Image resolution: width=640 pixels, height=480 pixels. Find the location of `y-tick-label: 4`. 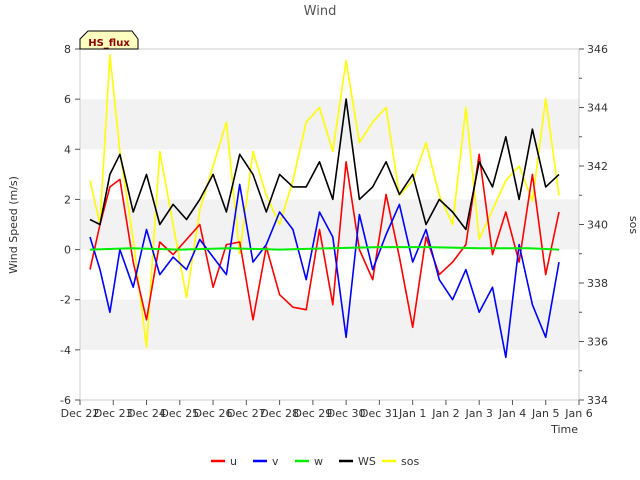

y-tick-label: 4 is located at coordinates (67, 149).